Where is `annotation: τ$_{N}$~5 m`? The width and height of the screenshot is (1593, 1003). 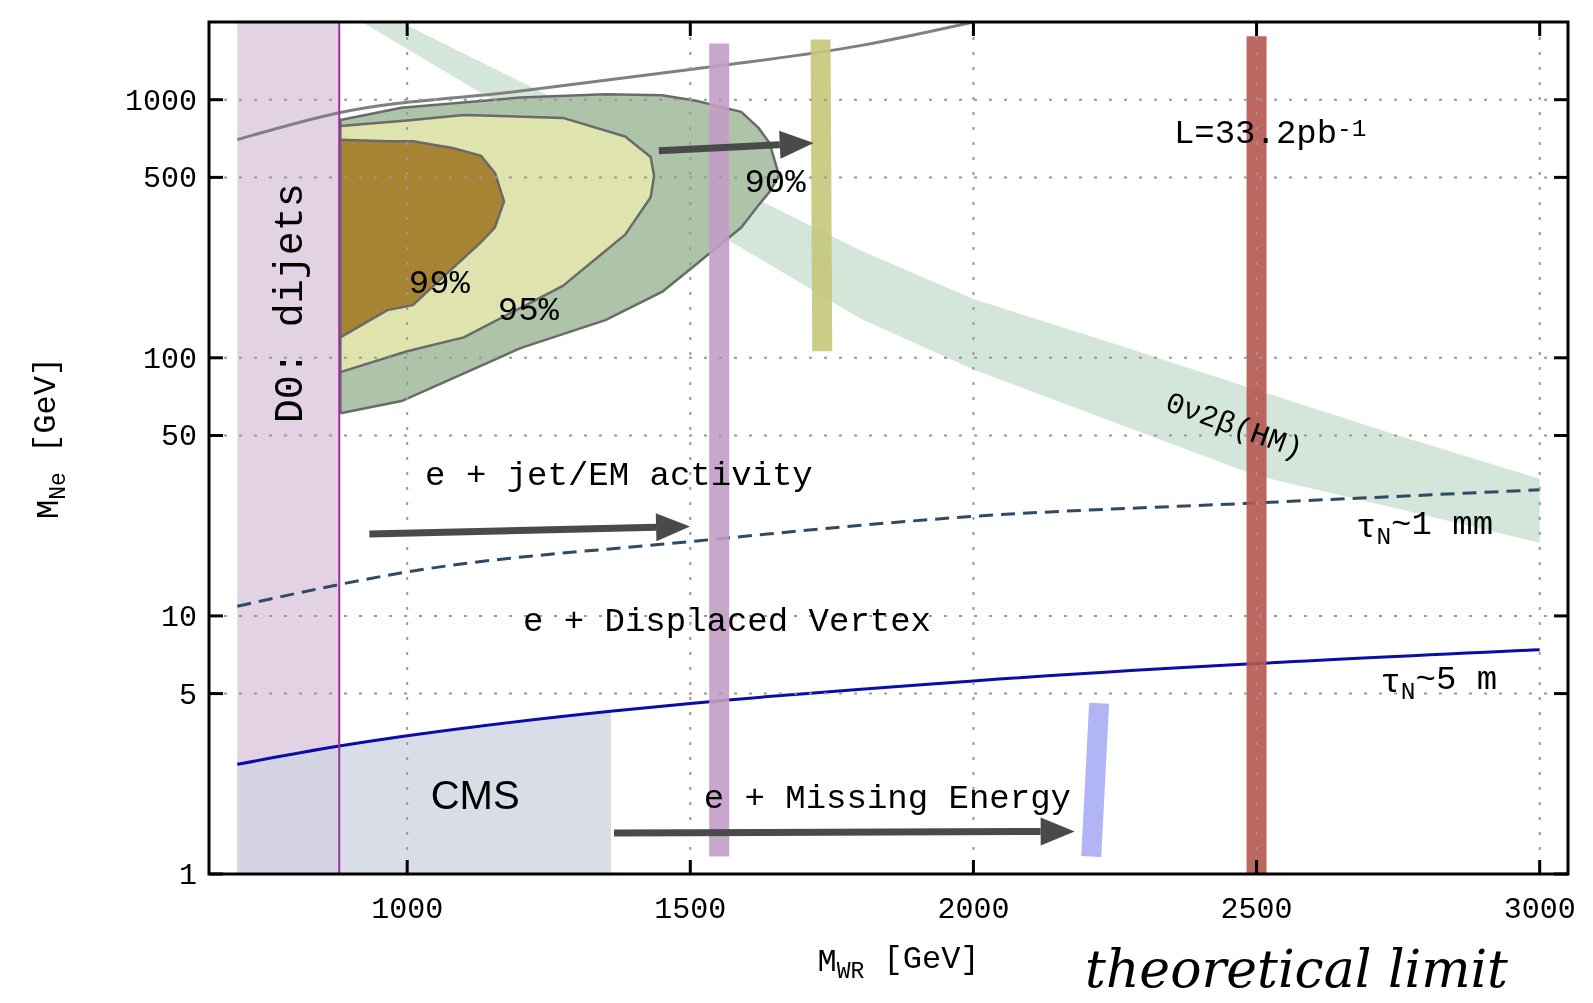 annotation: τ$_{N}$~5 m is located at coordinates (1439, 683).